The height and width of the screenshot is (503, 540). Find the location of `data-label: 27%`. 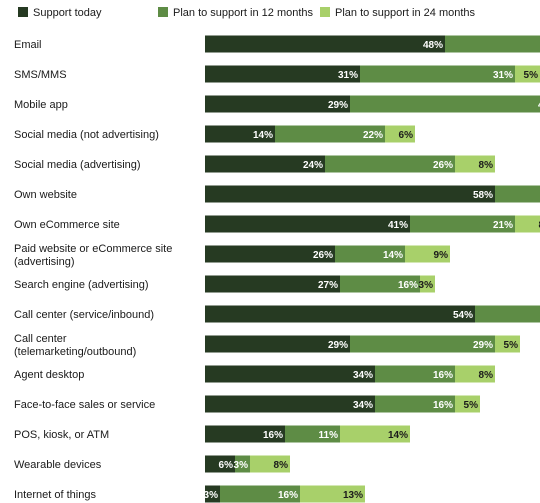

data-label: 27% is located at coordinates (328, 285).